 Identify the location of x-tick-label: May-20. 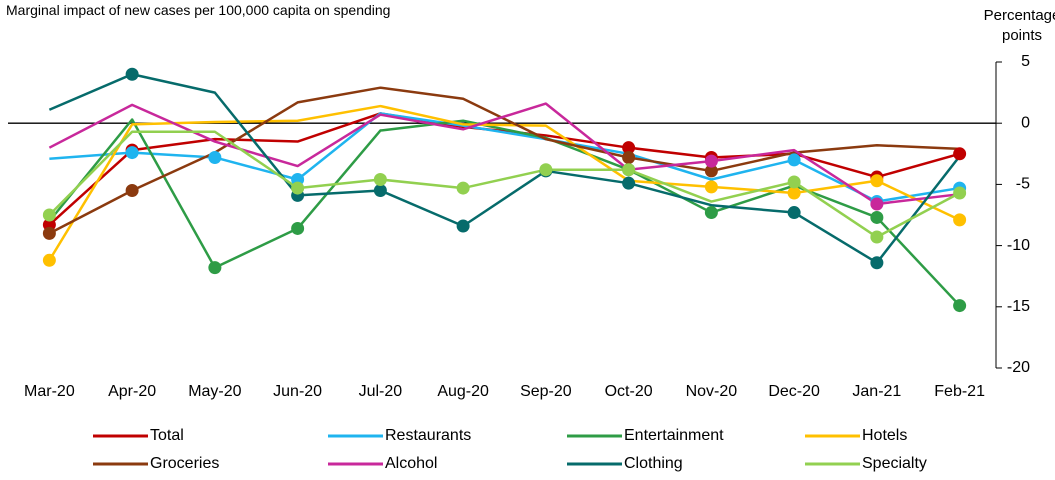
(214, 391).